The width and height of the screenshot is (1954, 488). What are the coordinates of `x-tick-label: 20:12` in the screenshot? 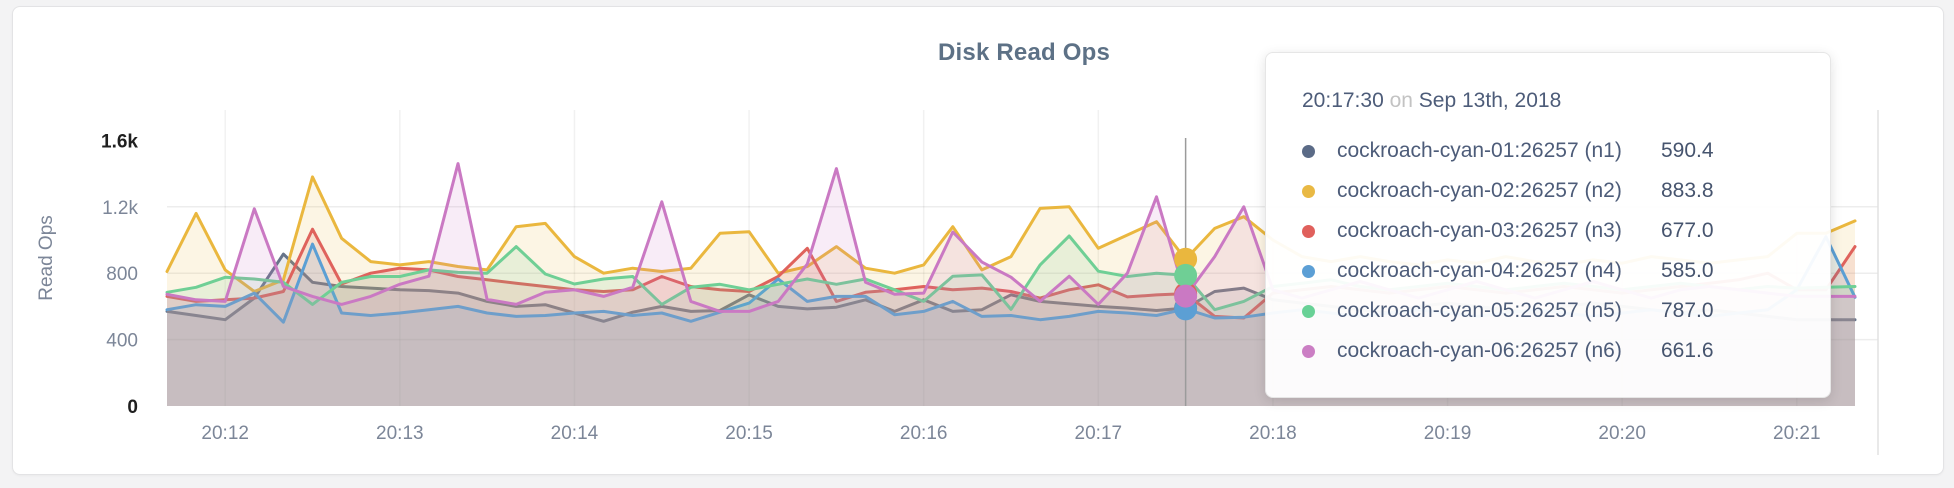 It's located at (225, 433).